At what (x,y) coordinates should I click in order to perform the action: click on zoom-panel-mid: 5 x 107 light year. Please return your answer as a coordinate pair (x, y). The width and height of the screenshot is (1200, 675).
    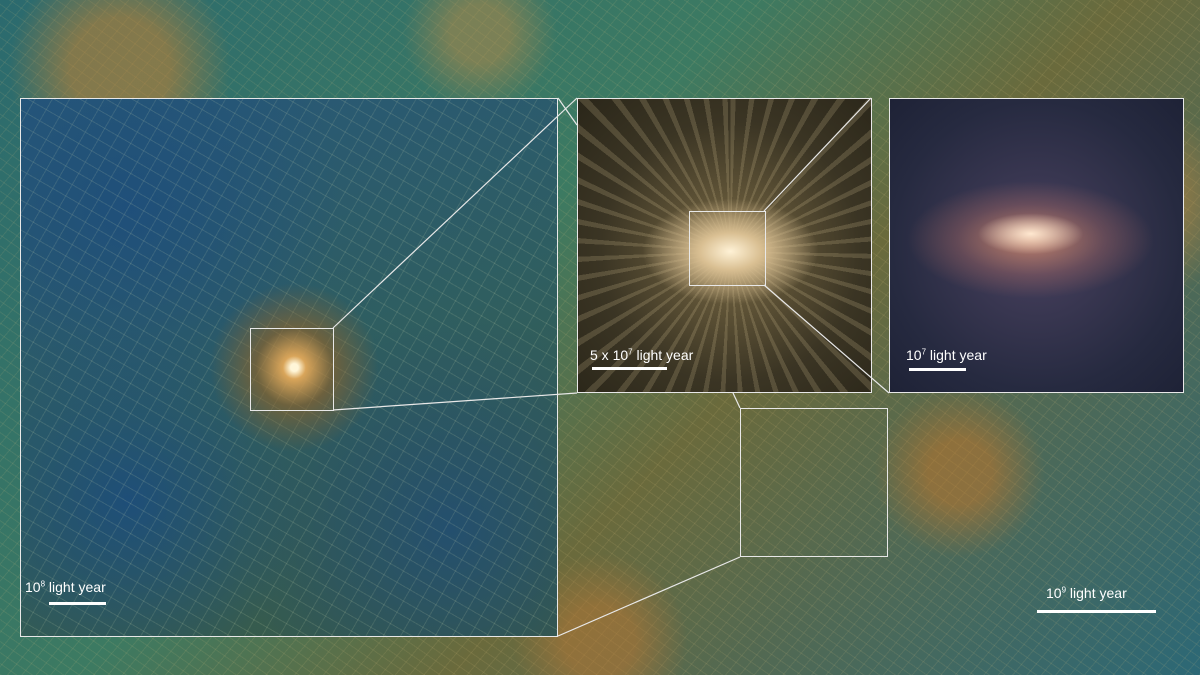
    Looking at the image, I should click on (724, 245).